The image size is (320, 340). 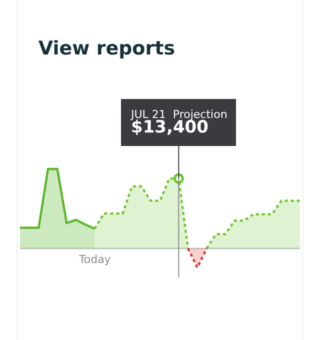 What do you see at coordinates (107, 48) in the screenshot?
I see `chart-title: View reports` at bounding box center [107, 48].